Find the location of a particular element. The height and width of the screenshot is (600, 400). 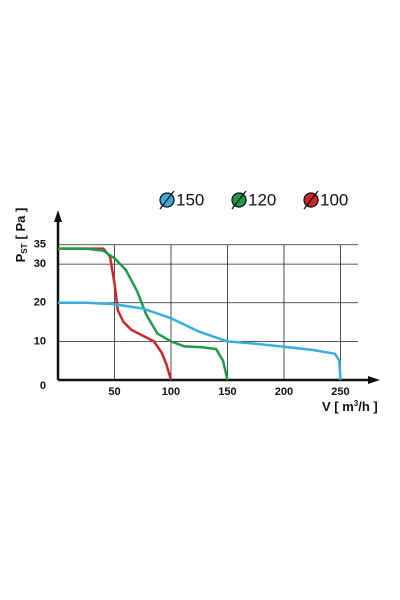

x-tick-label: 250 is located at coordinates (340, 392).